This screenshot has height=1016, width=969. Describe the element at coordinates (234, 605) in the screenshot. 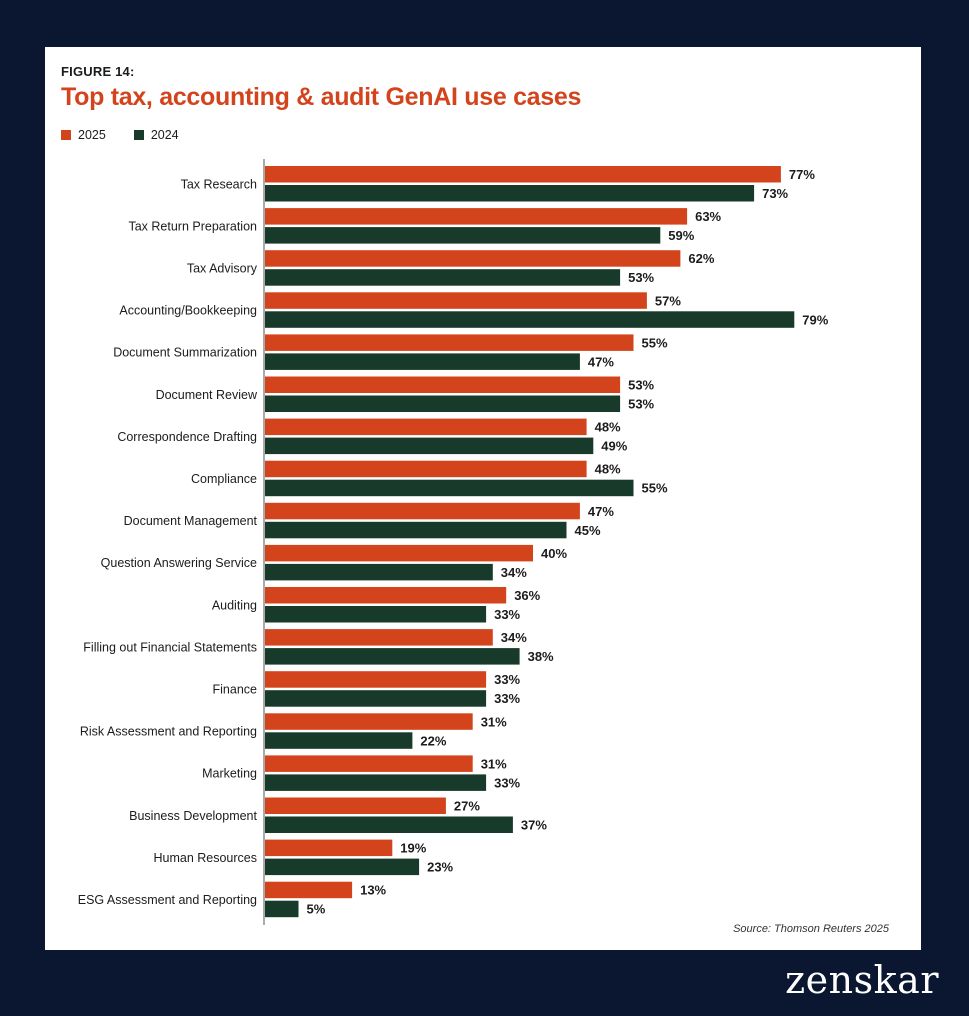

I see `category-label: Auditing` at that location.